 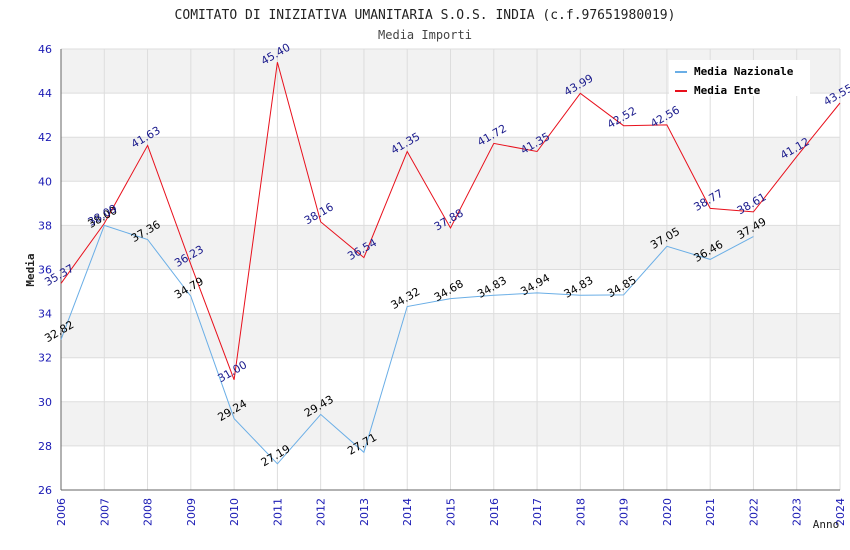 What do you see at coordinates (826, 524) in the screenshot?
I see `x-axis-label: Anno` at bounding box center [826, 524].